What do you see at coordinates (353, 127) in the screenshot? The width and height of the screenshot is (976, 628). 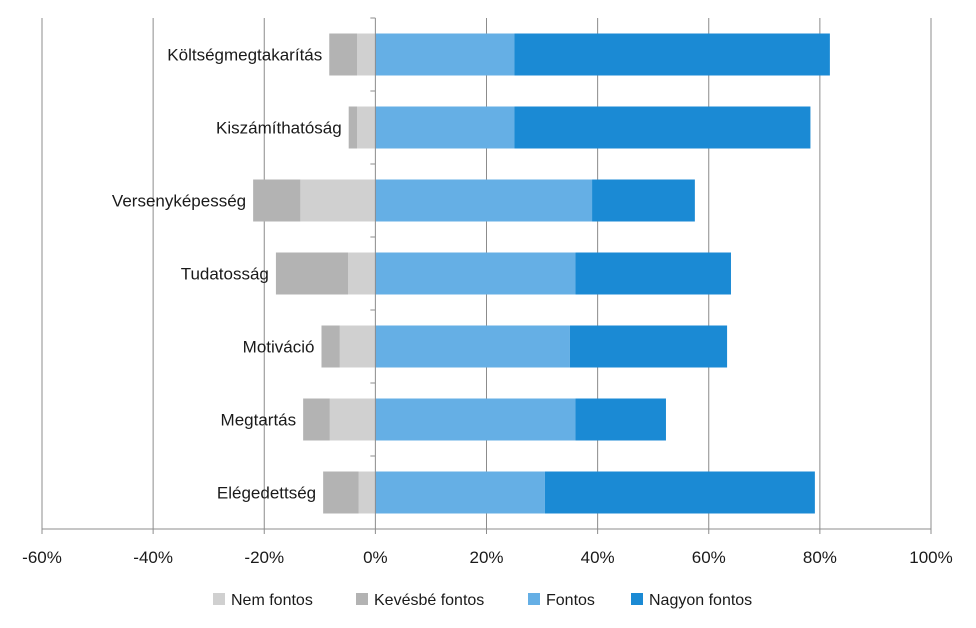 I see `bar-kevésbé-fontos-1` at bounding box center [353, 127].